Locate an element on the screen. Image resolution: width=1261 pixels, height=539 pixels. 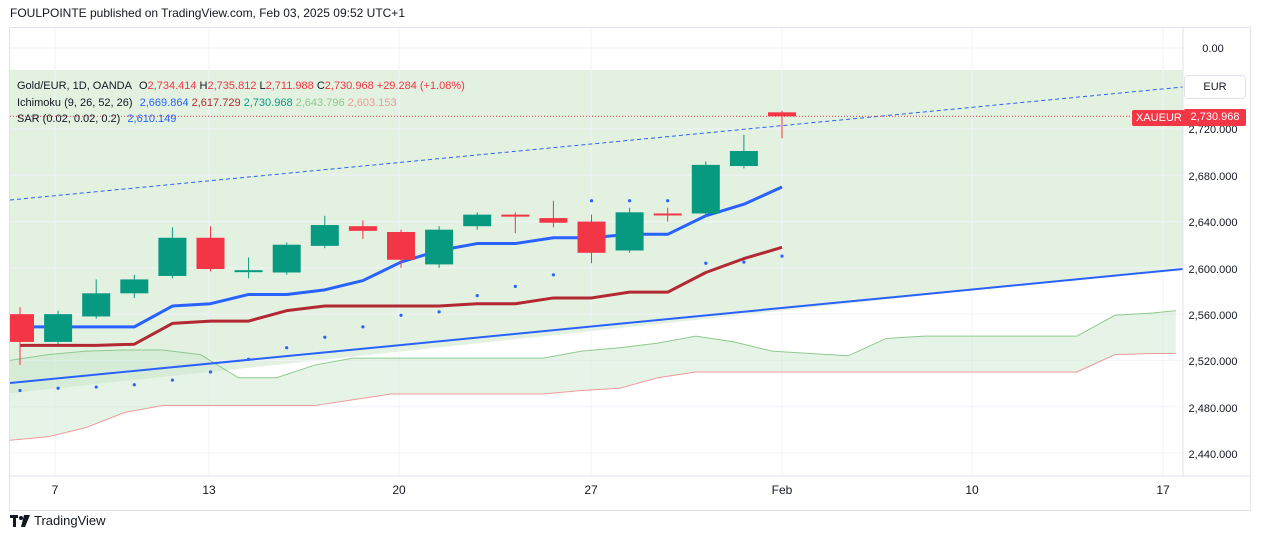
legend-ichimoku-lagging: 2,730.968 is located at coordinates (268, 102).